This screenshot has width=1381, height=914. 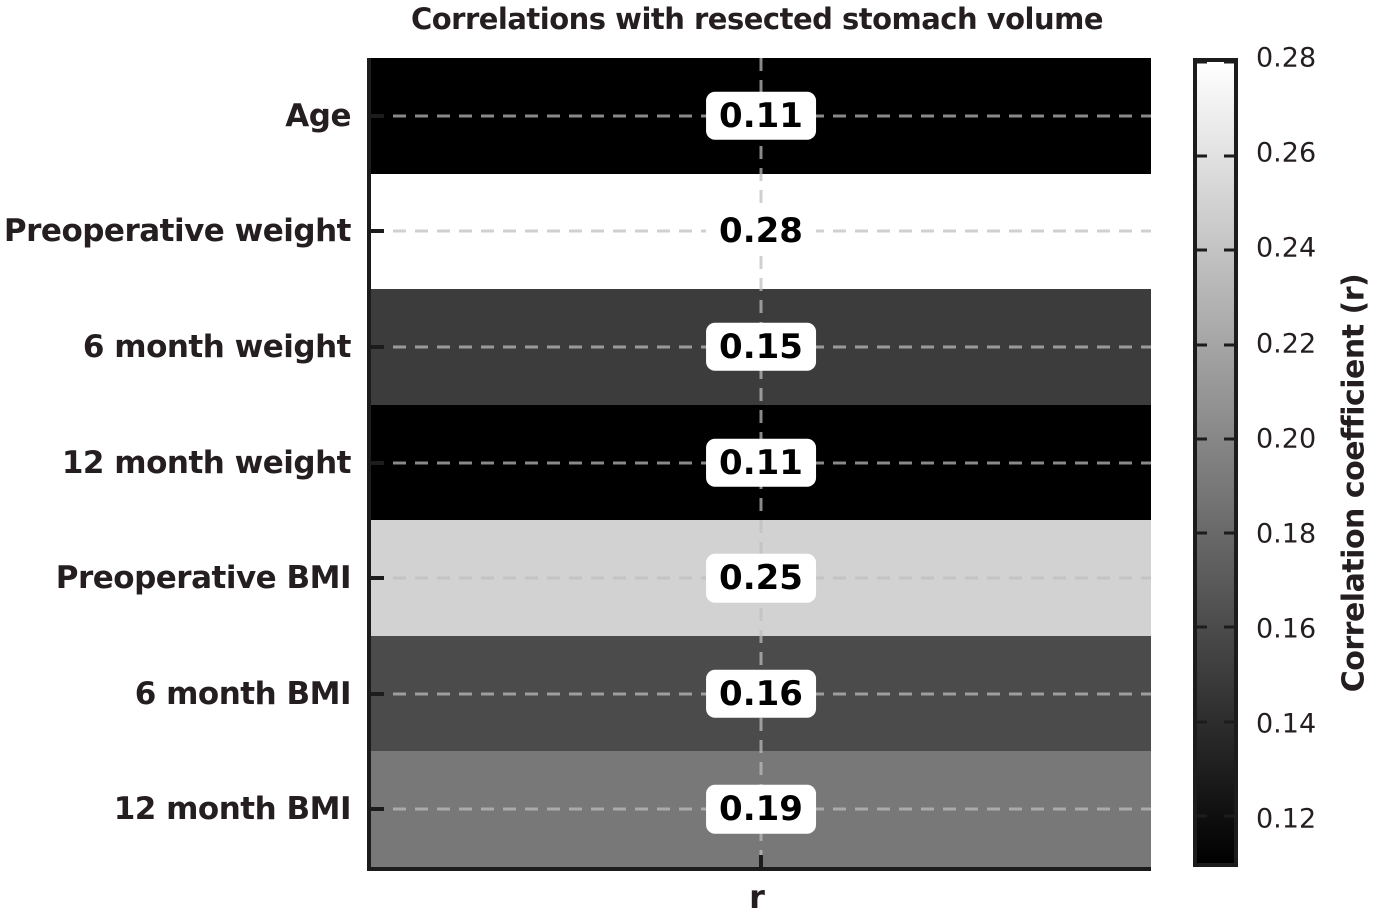 I want to click on y-axis-label: 6 month weight, so click(x=217, y=346).